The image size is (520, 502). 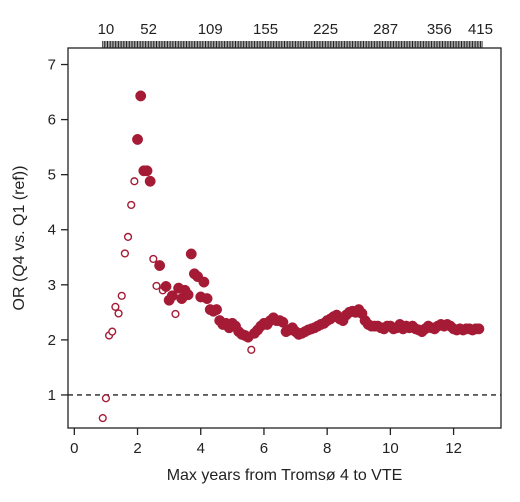 I want to click on y-tick-label: 1, so click(x=52, y=395).